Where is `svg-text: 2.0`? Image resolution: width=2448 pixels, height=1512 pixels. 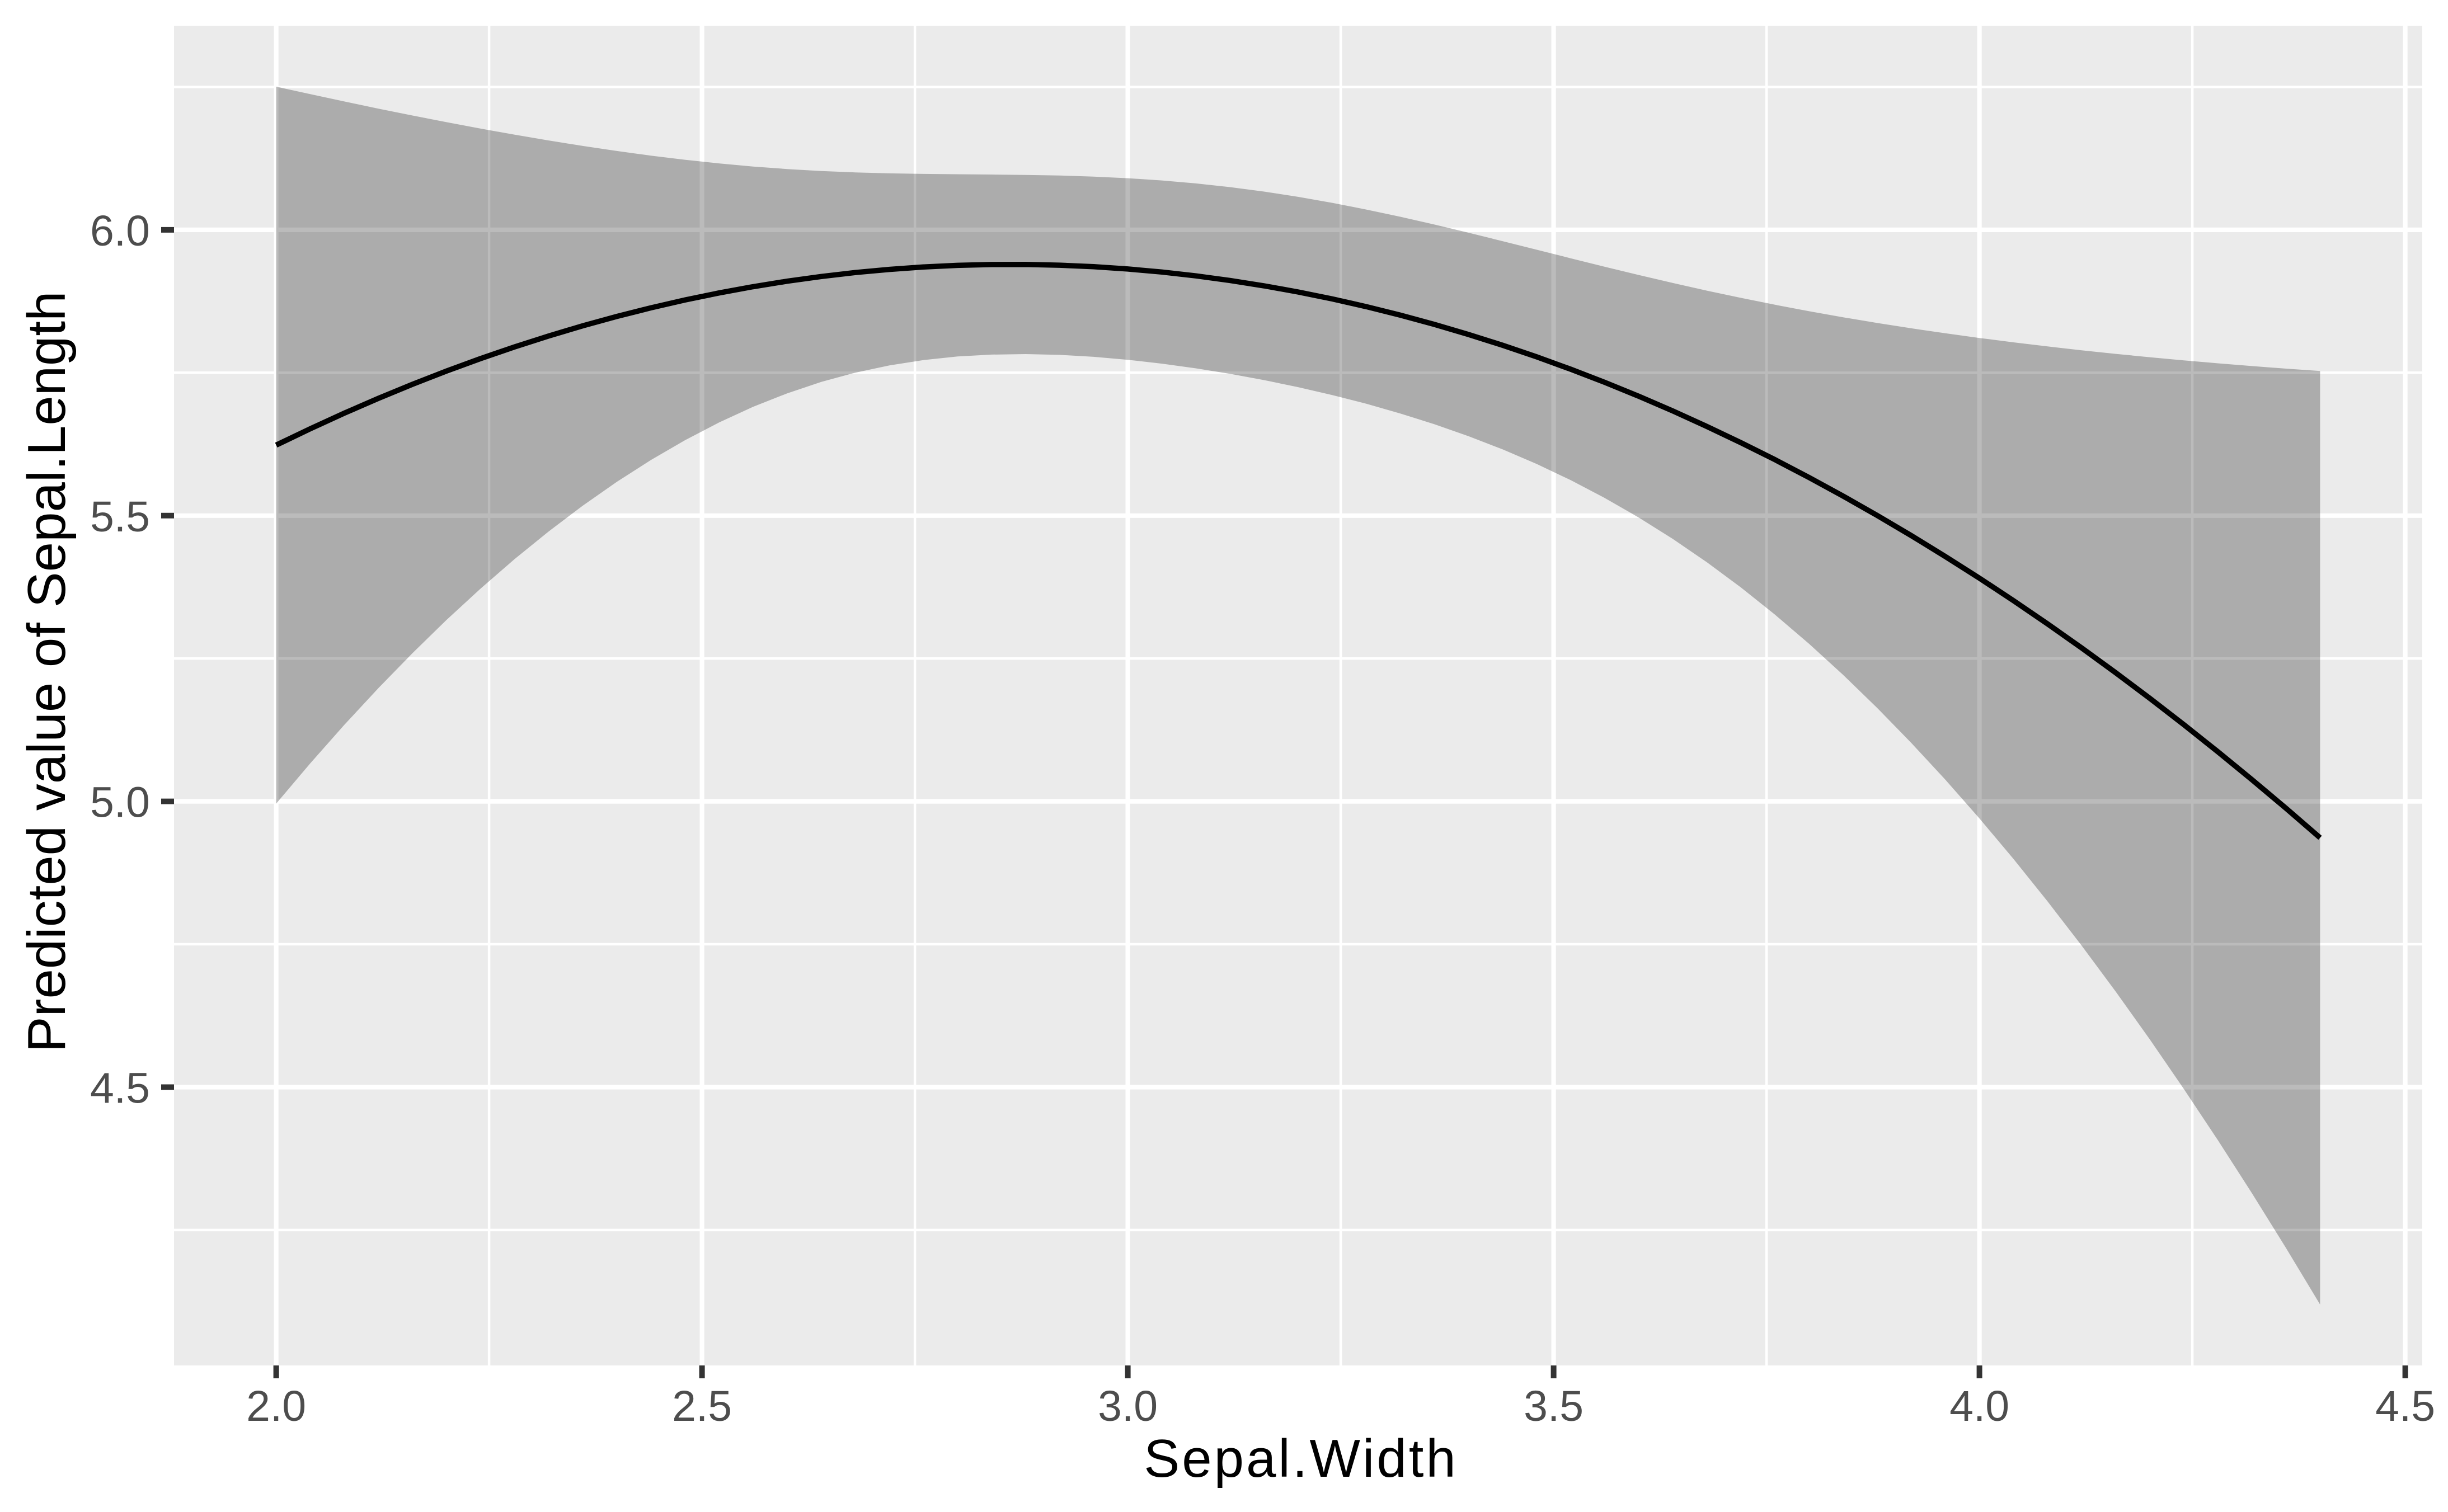 svg-text: 2.0 is located at coordinates (276, 1406).